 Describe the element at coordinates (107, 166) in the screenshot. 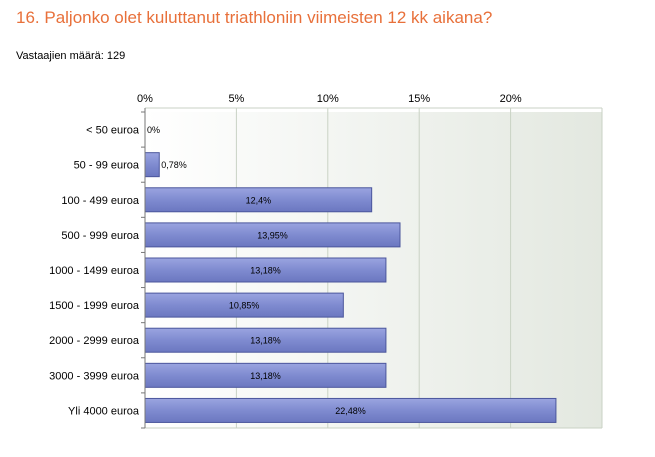

I see `category-label: 50 - 99 euroa` at that location.